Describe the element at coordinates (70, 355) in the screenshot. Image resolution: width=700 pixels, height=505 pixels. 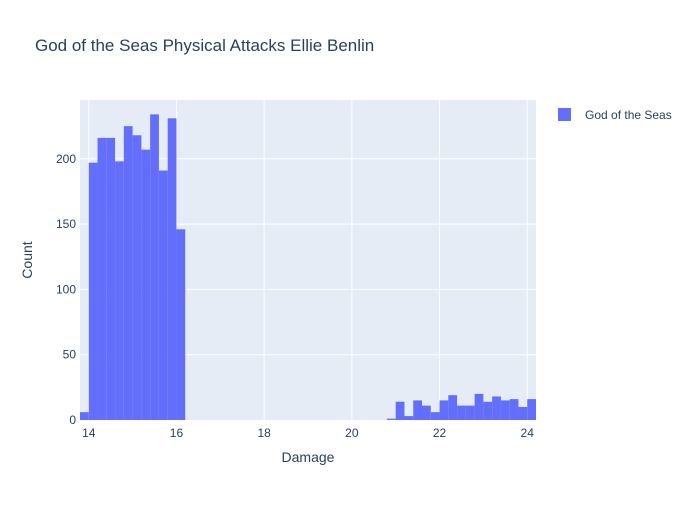
I see `y-tick-label: 50` at that location.